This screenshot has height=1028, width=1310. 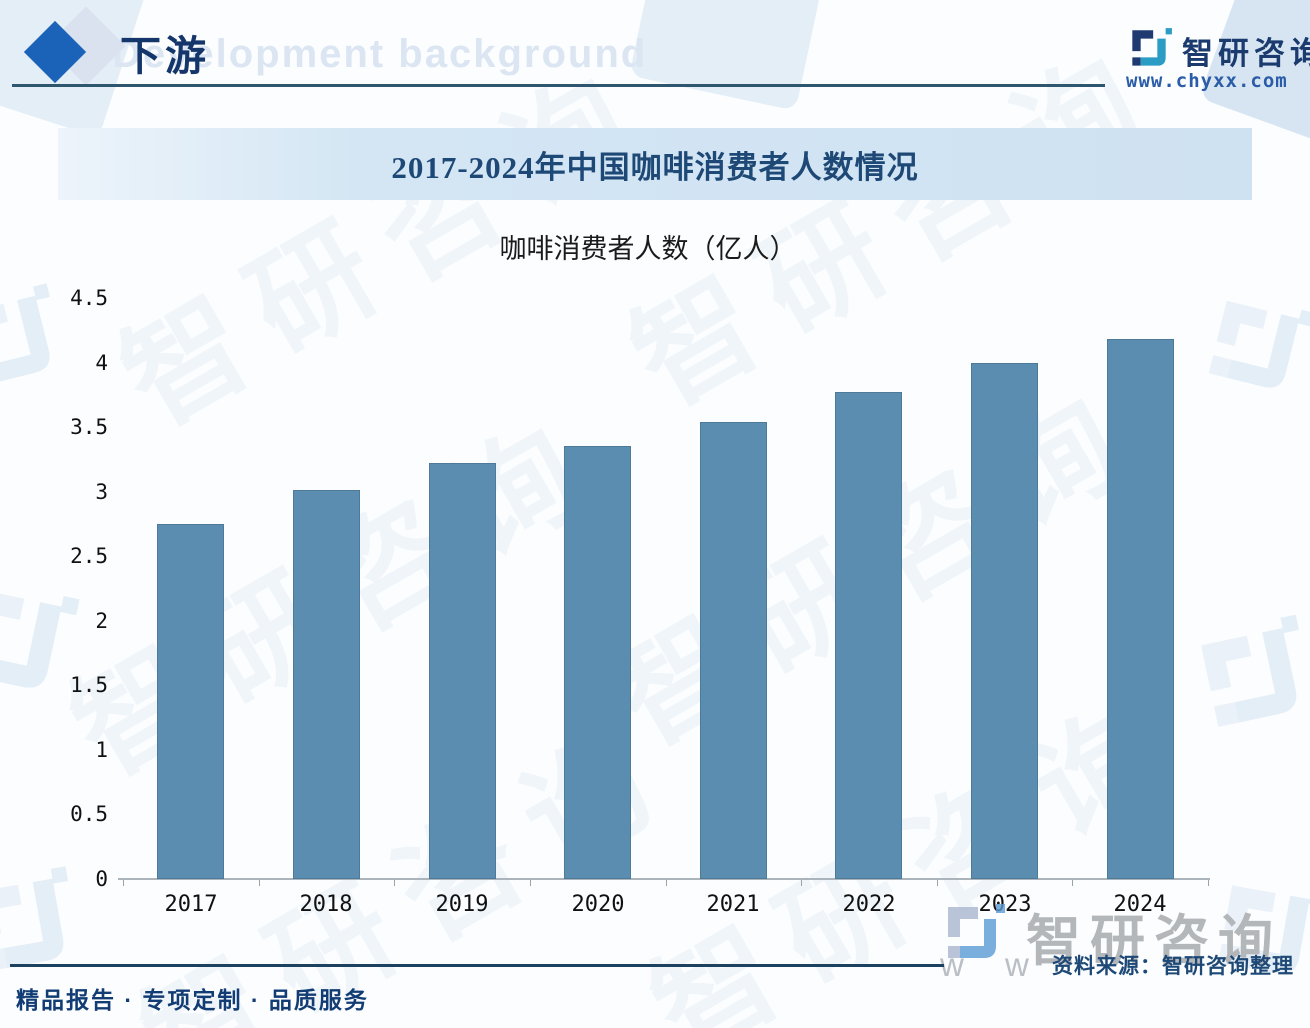 I want to click on bar-2017, so click(x=190, y=701).